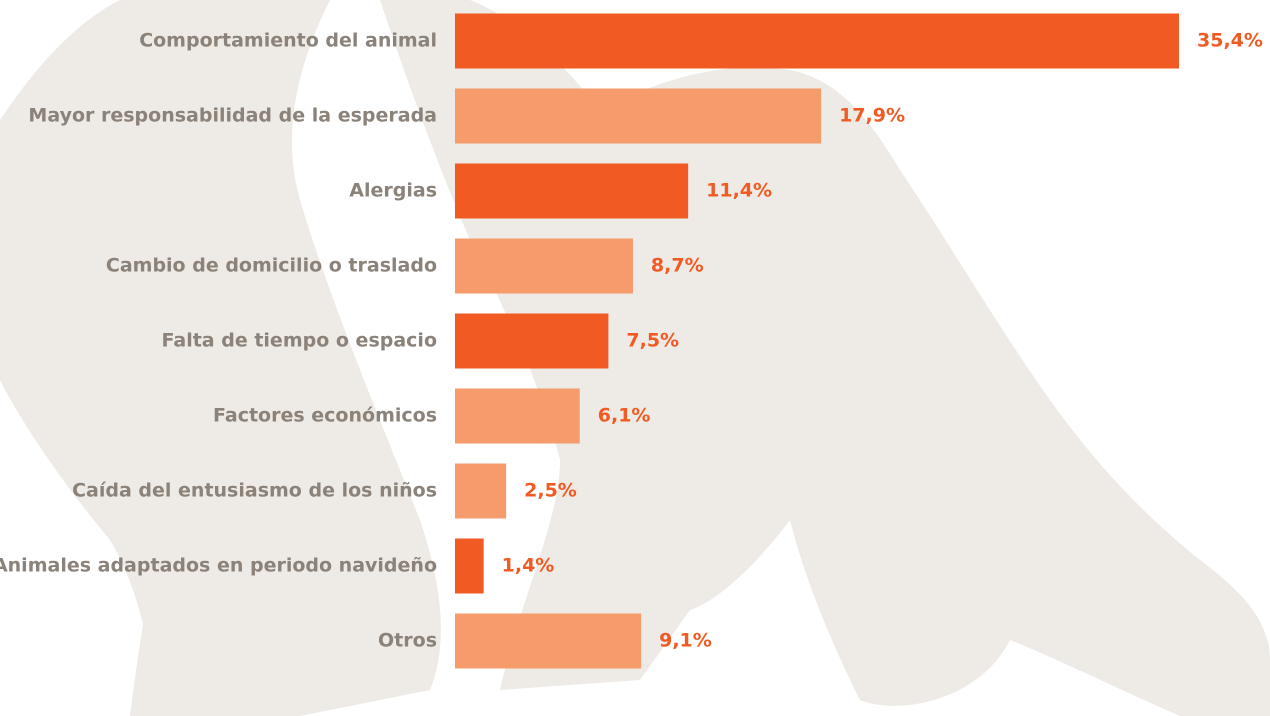  I want to click on category-label: Caída del entusiasmo de los niños, so click(254, 491).